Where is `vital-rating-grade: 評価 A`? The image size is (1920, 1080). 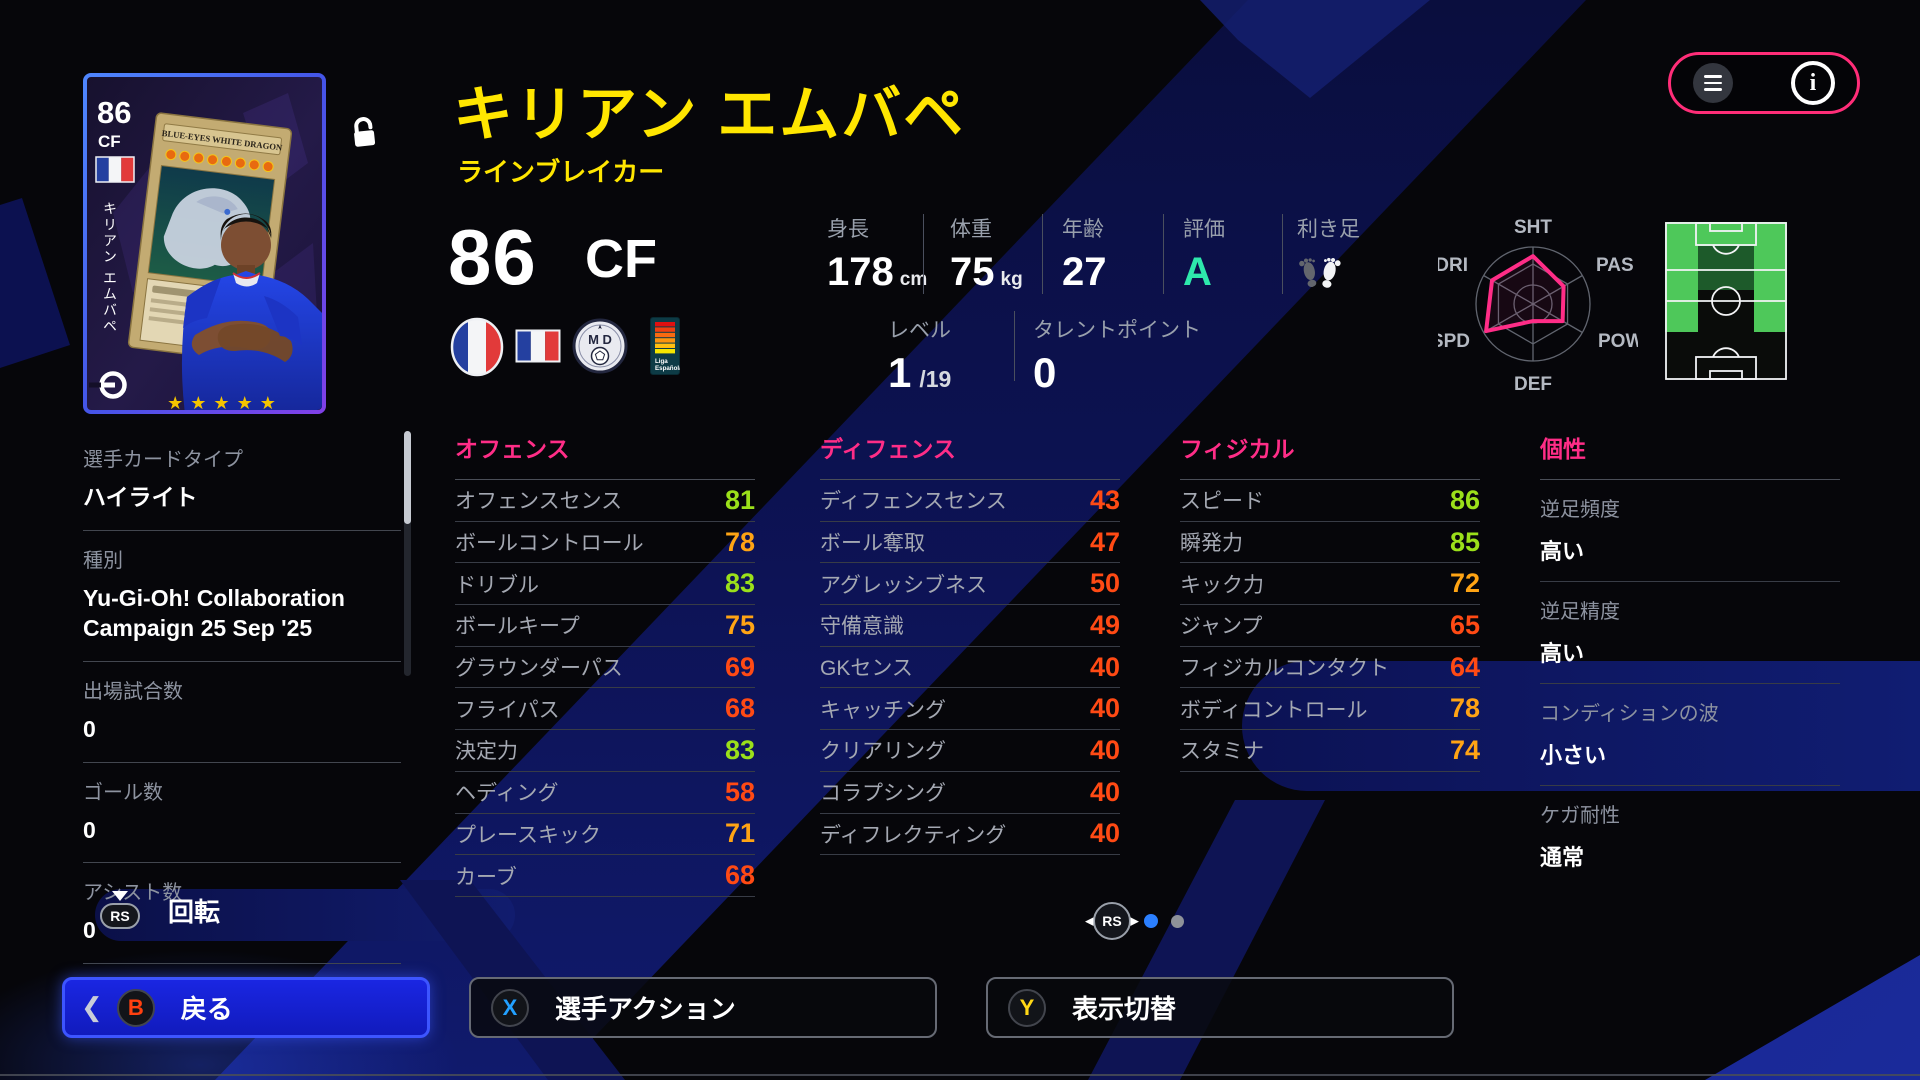
vital-rating-grade: 評価 A is located at coordinates (1204, 256).